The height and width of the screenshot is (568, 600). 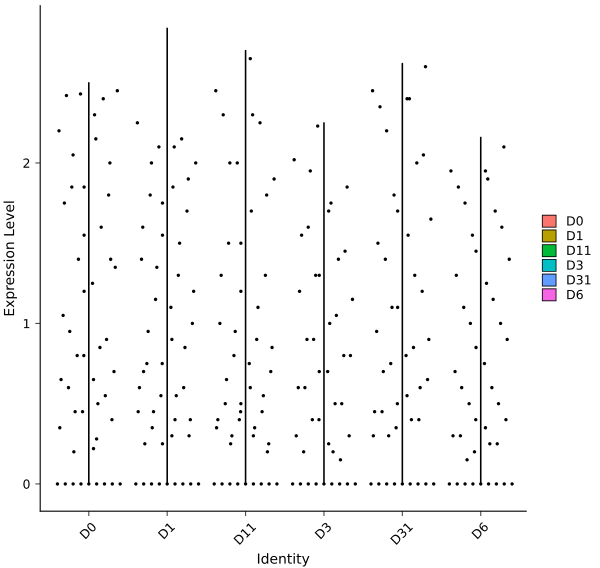 I want to click on y-tick-label: 0, so click(x=26, y=484).